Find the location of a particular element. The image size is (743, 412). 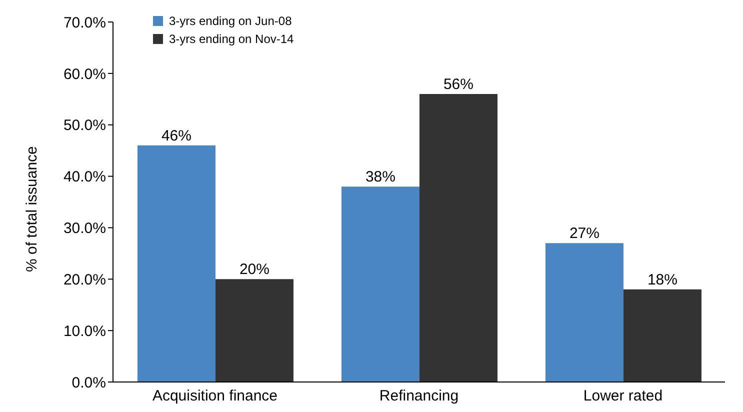

y-tick-label: 50.0% is located at coordinates (84, 125).